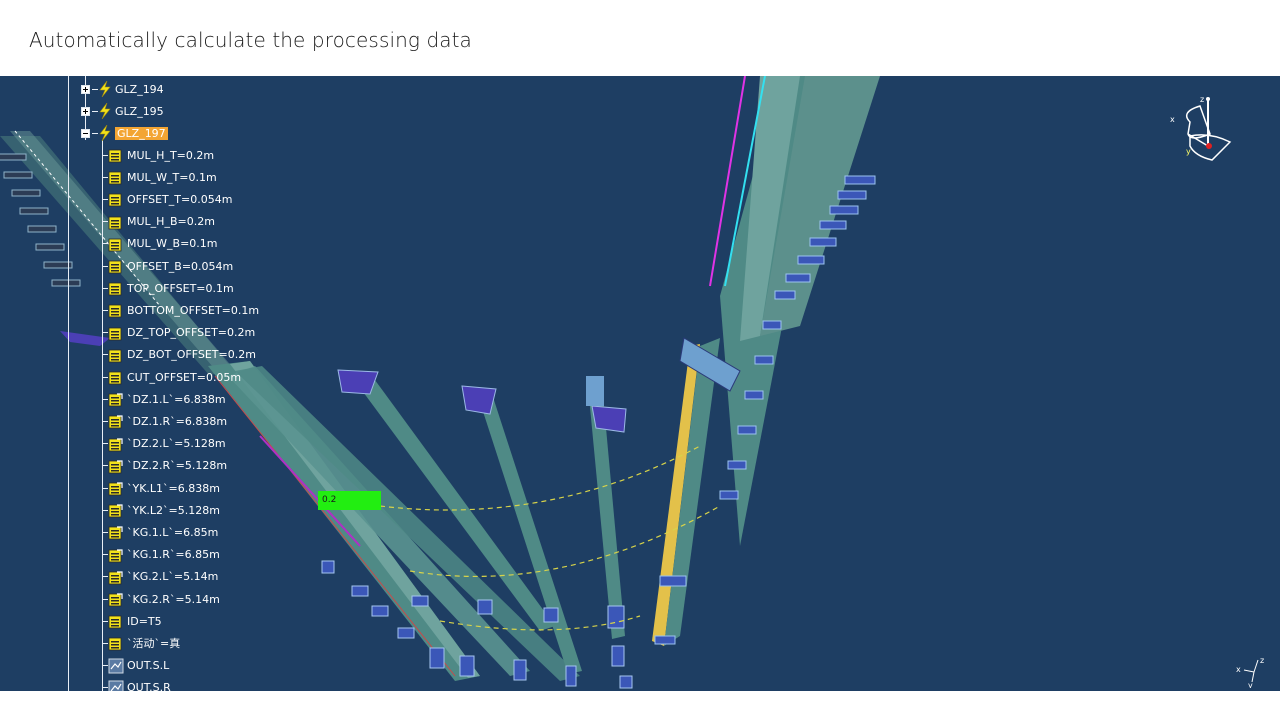 The width and height of the screenshot is (1280, 720). I want to click on tree-param-label: BOTTOM_OFFSET=0.1m, so click(193, 310).